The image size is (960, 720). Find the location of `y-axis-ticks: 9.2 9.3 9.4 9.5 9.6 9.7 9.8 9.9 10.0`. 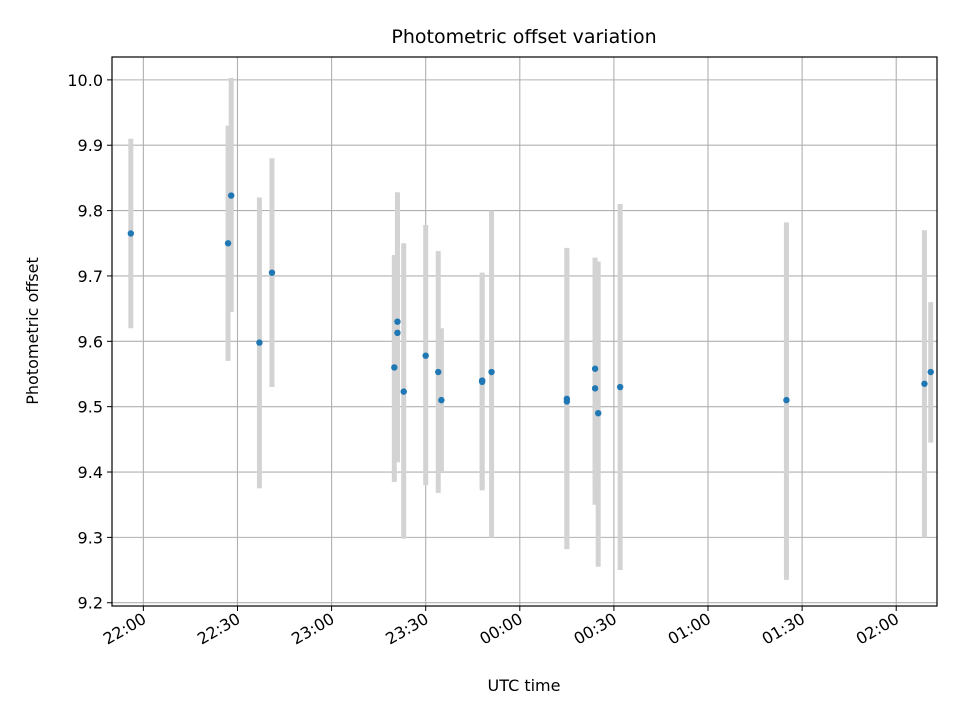

y-axis-ticks: 9.2 9.3 9.4 9.5 9.6 9.7 9.8 9.9 10.0 is located at coordinates (89, 342).